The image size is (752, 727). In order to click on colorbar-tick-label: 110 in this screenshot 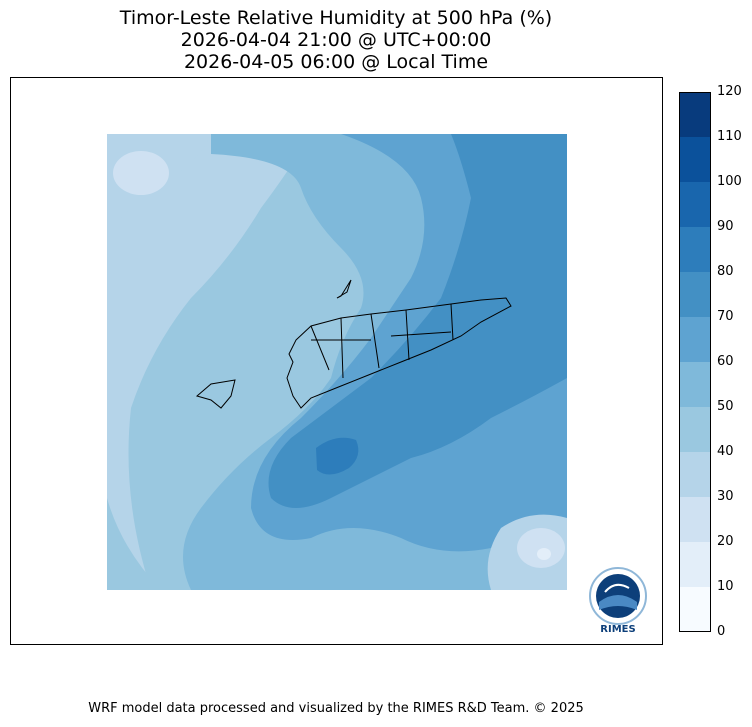, I will do `click(729, 136)`.